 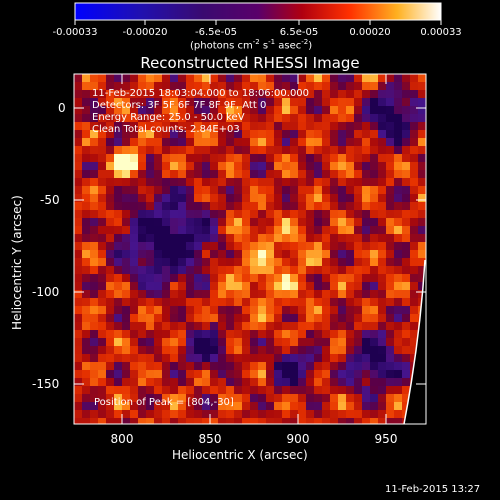 I want to click on colorbar-tick-label: 0.00020, so click(x=370, y=32).